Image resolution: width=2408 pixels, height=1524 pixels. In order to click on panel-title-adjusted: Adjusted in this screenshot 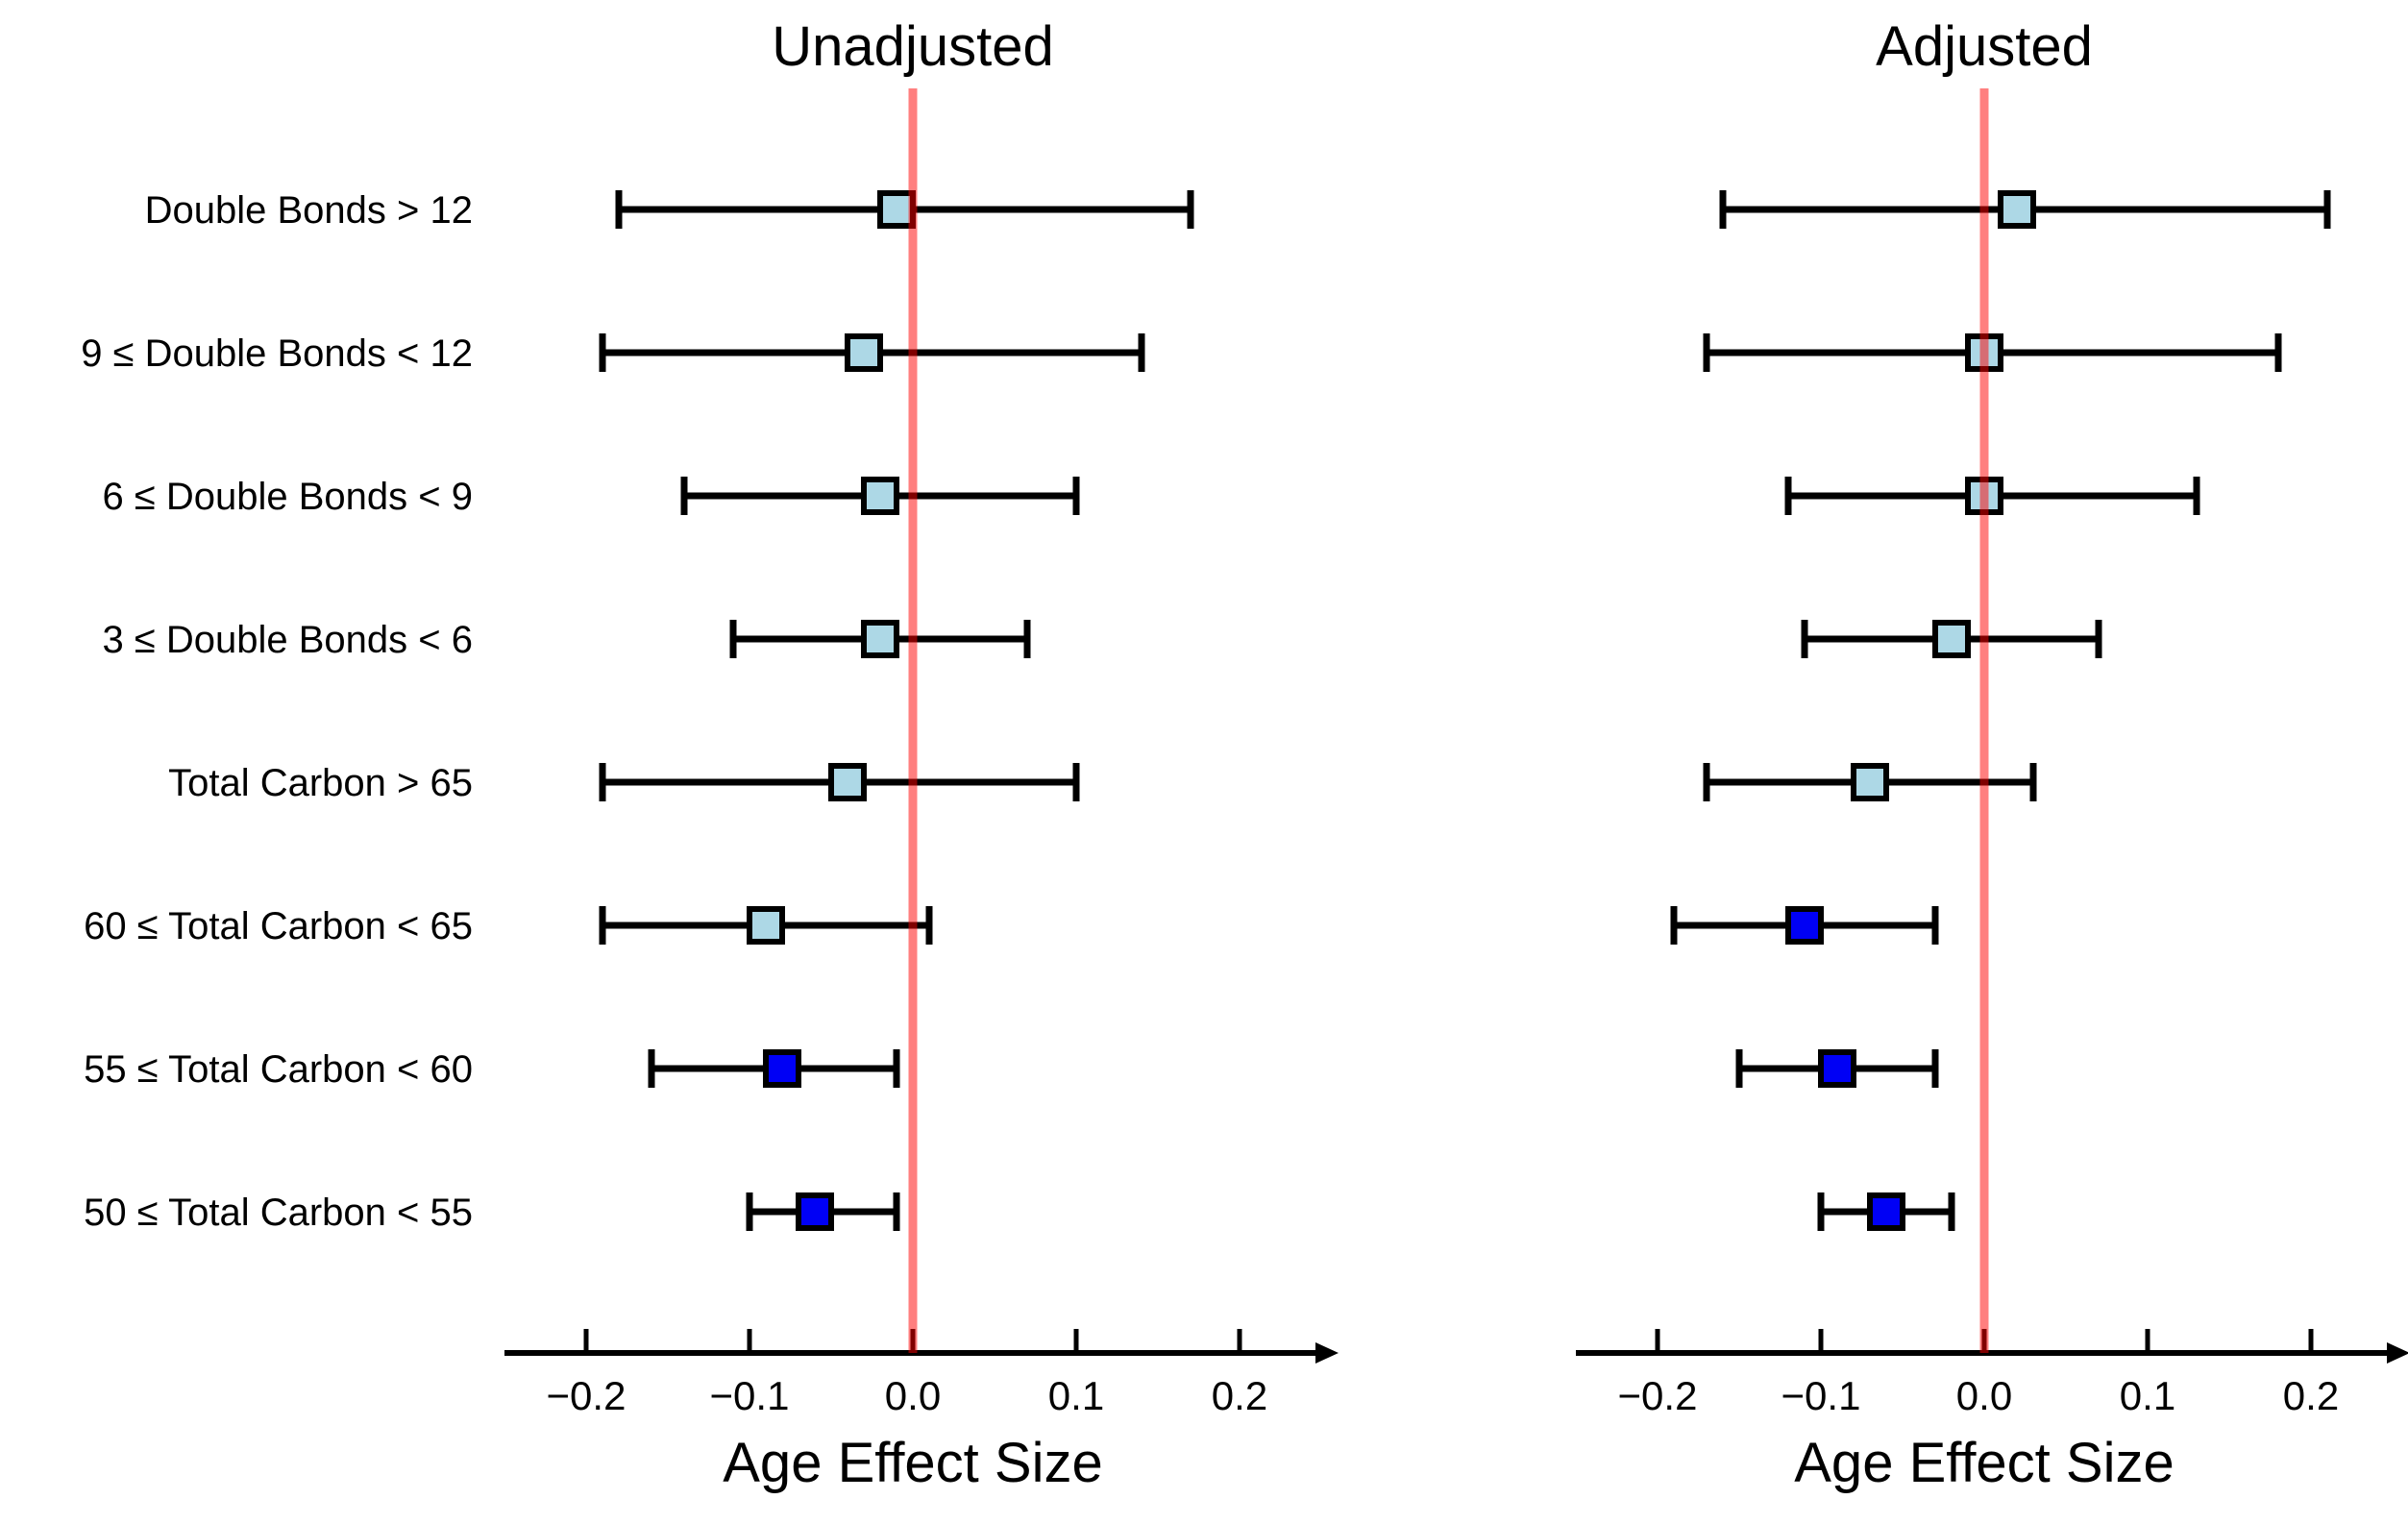, I will do `click(1984, 46)`.